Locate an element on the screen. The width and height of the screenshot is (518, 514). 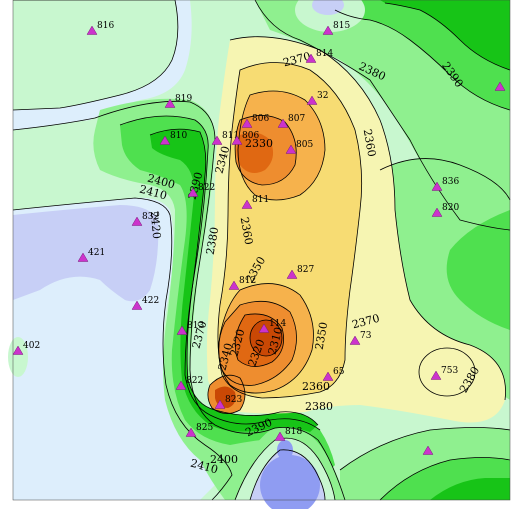
contour-label: 2420 is located at coordinates (155, 224).